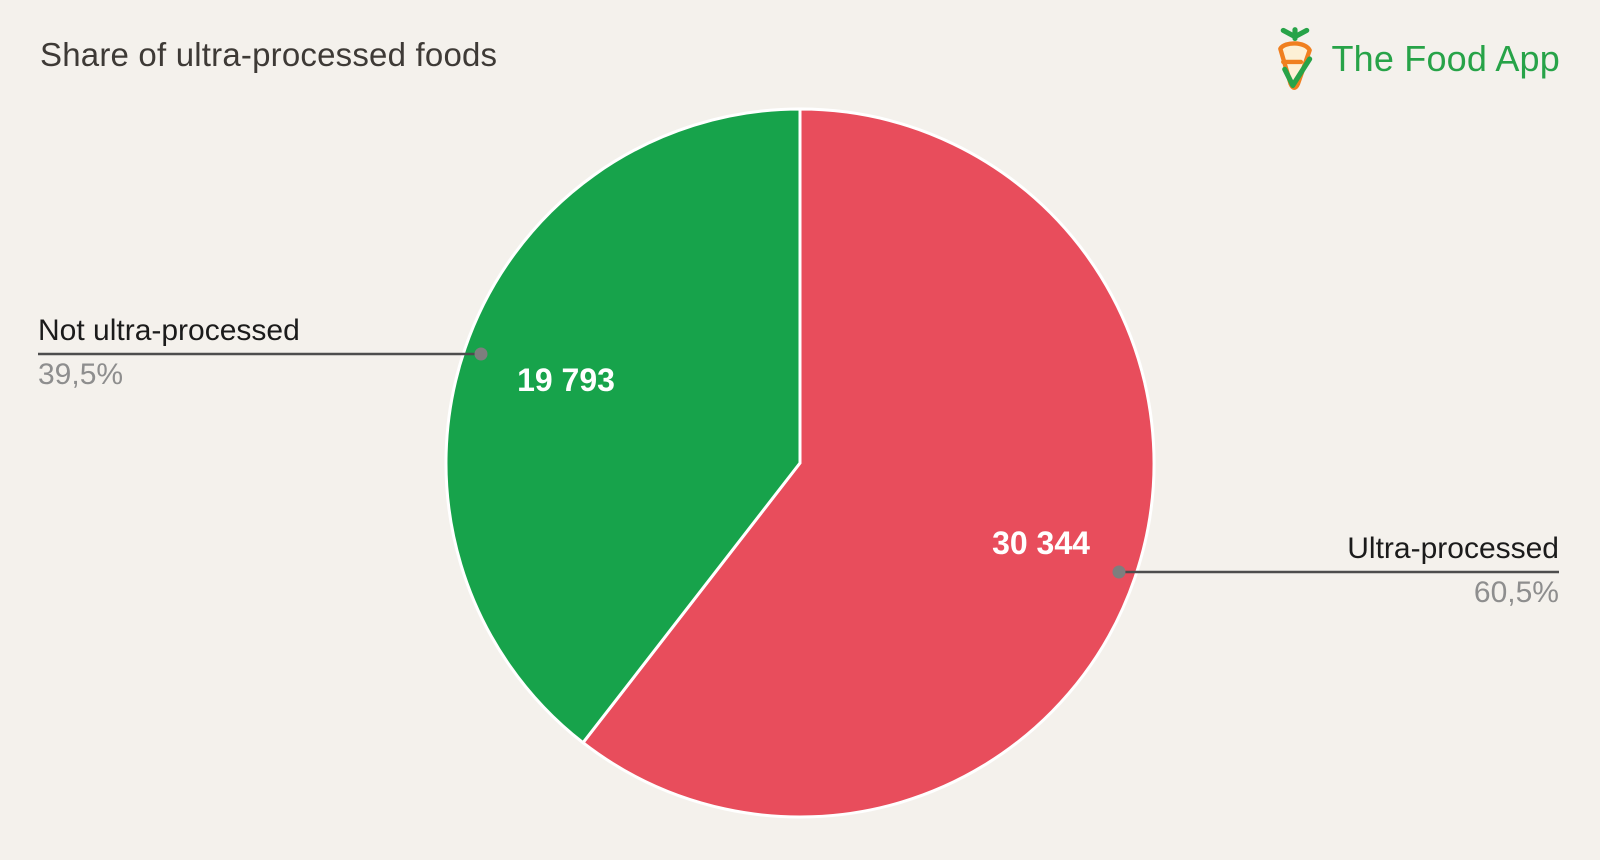 This screenshot has height=860, width=1600. Describe the element at coordinates (1453, 548) in the screenshot. I see `callout-label-ultra-processed: Ultra-processed` at that location.